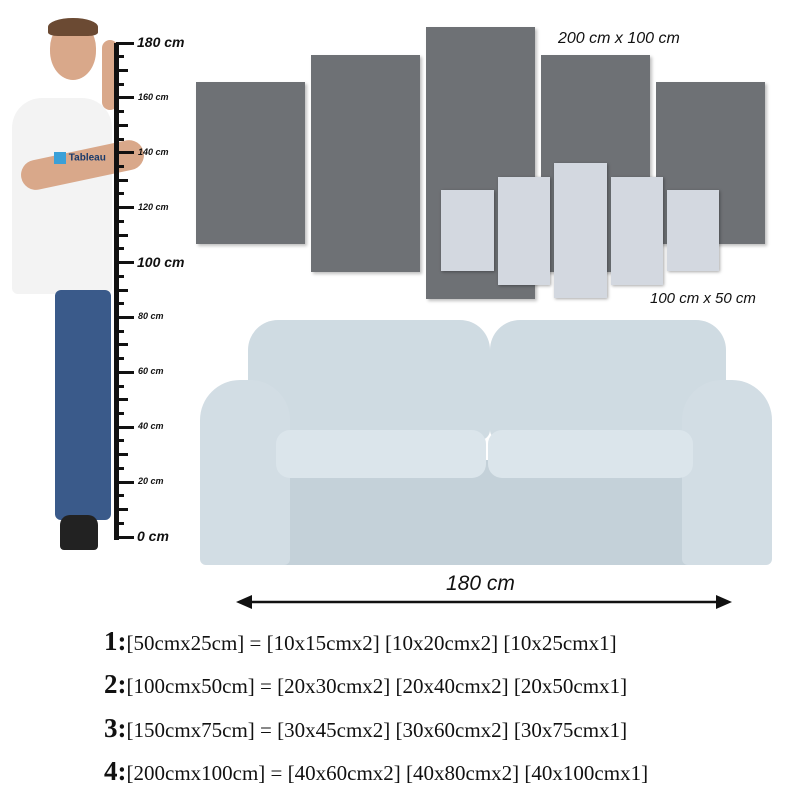 Image resolution: width=800 pixels, height=800 pixels. I want to click on ruler-bar, so click(116, 291).